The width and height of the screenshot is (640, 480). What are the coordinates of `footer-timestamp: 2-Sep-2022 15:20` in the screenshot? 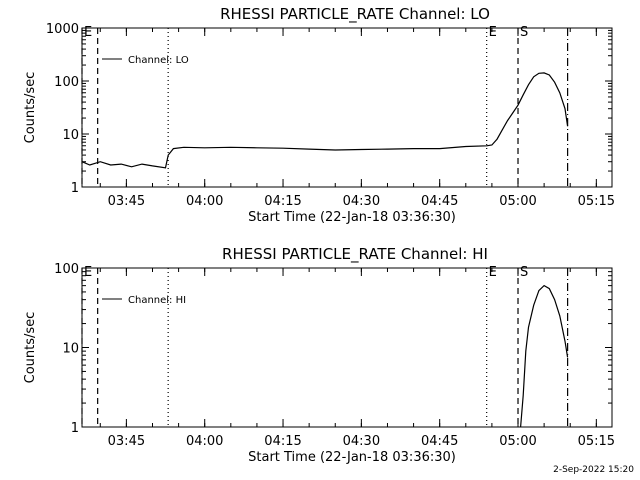 It's located at (593, 470).